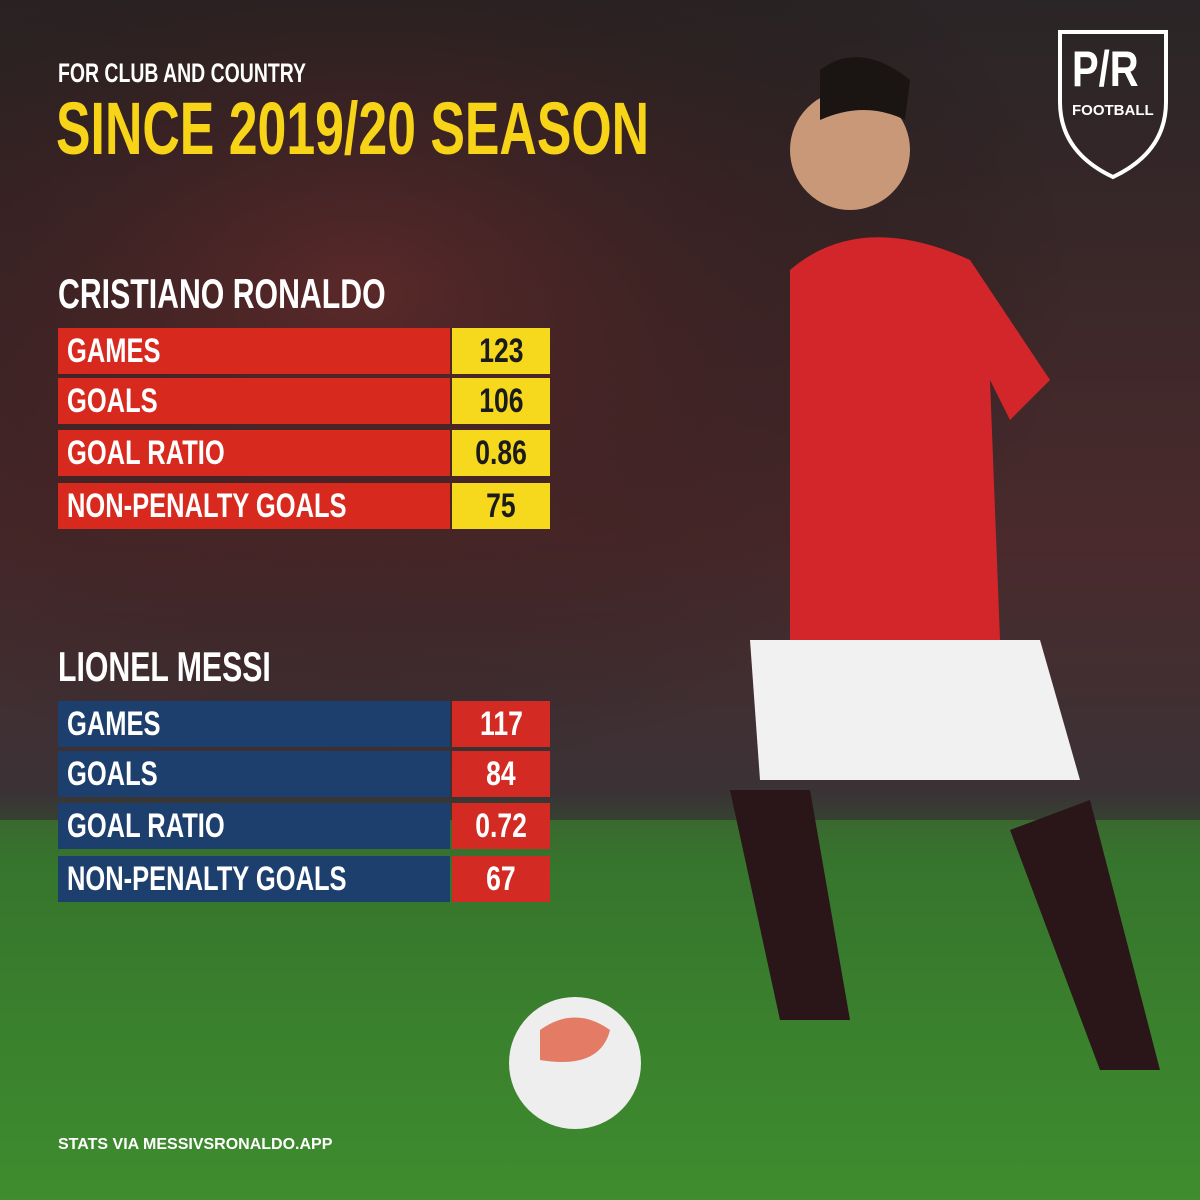  I want to click on stat-value: 117, so click(501, 723).